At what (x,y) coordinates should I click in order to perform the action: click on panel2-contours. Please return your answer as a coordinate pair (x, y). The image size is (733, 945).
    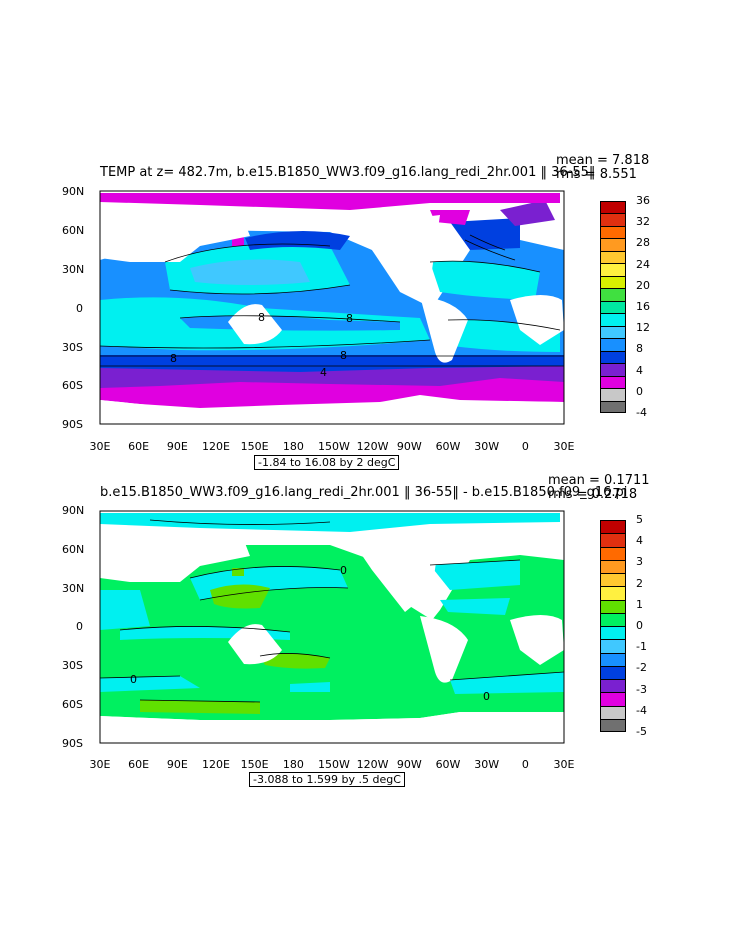
    Looking at the image, I should click on (332, 611).